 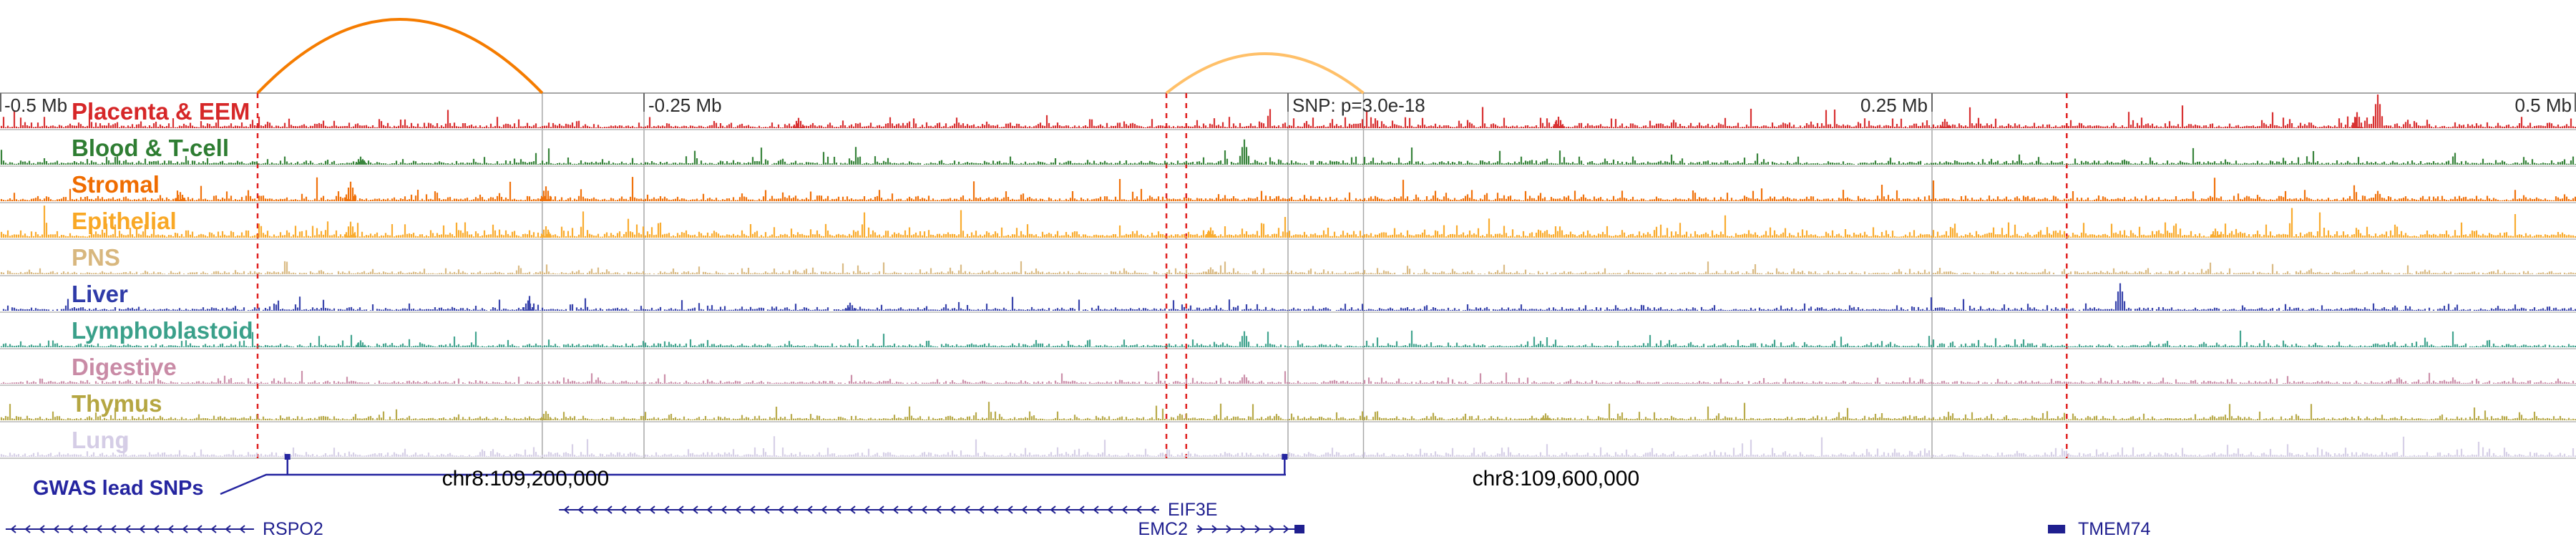 What do you see at coordinates (1288, 189) in the screenshot?
I see `track-signal-stromal` at bounding box center [1288, 189].